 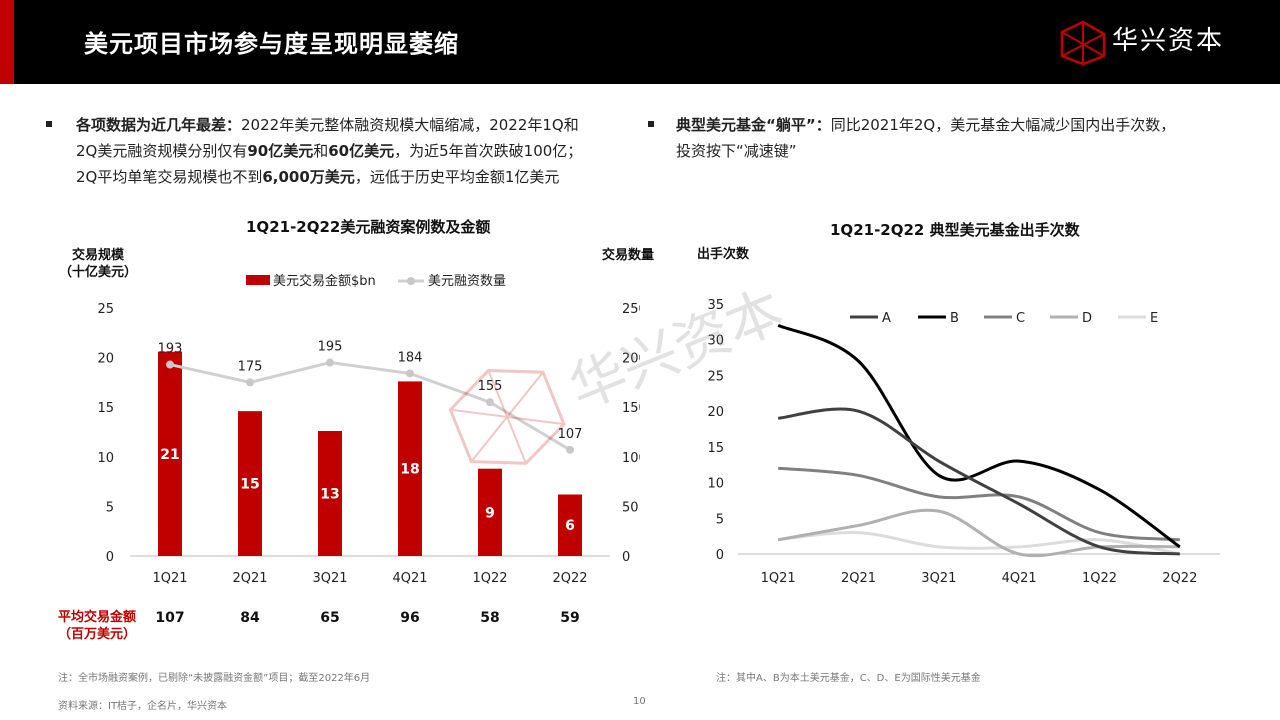 I want to click on avg-row-value: 65, so click(x=330, y=618).